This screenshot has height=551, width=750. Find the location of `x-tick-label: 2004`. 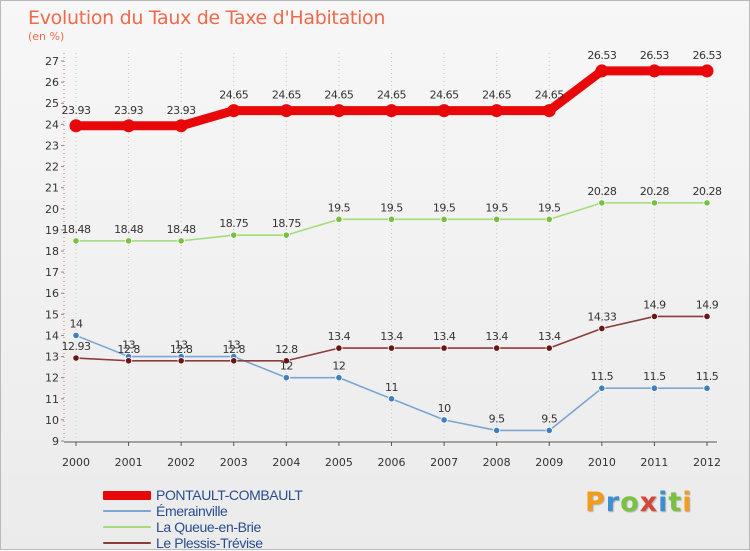

x-tick-label: 2004 is located at coordinates (286, 462).